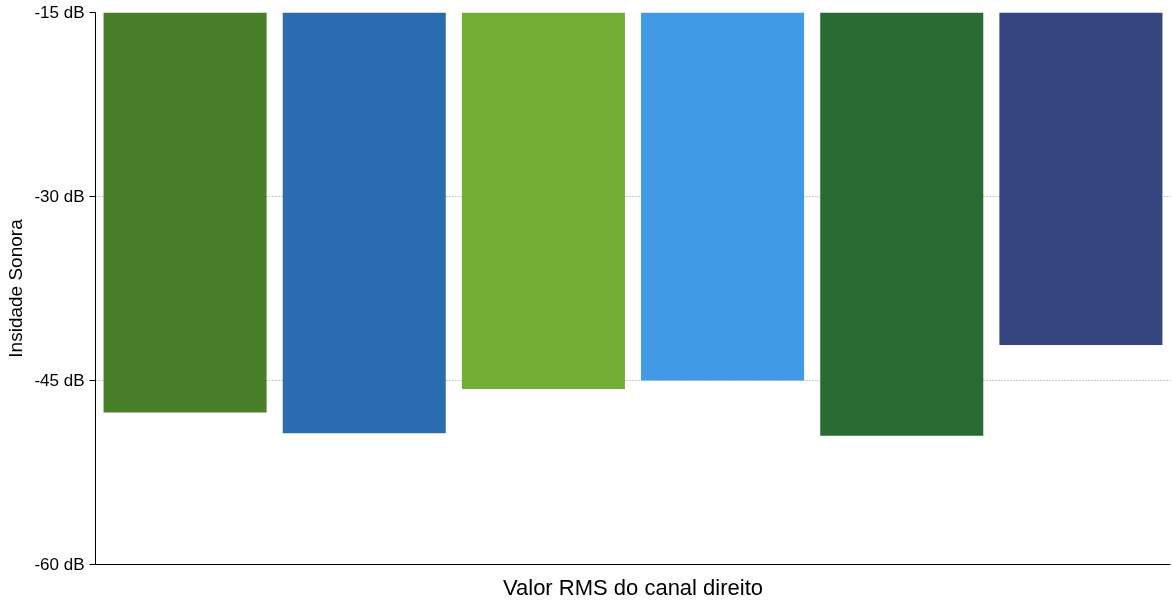 Image resolution: width=1172 pixels, height=602 pixels. Describe the element at coordinates (59, 12) in the screenshot. I see `y-tick-label: -15 dB` at that location.